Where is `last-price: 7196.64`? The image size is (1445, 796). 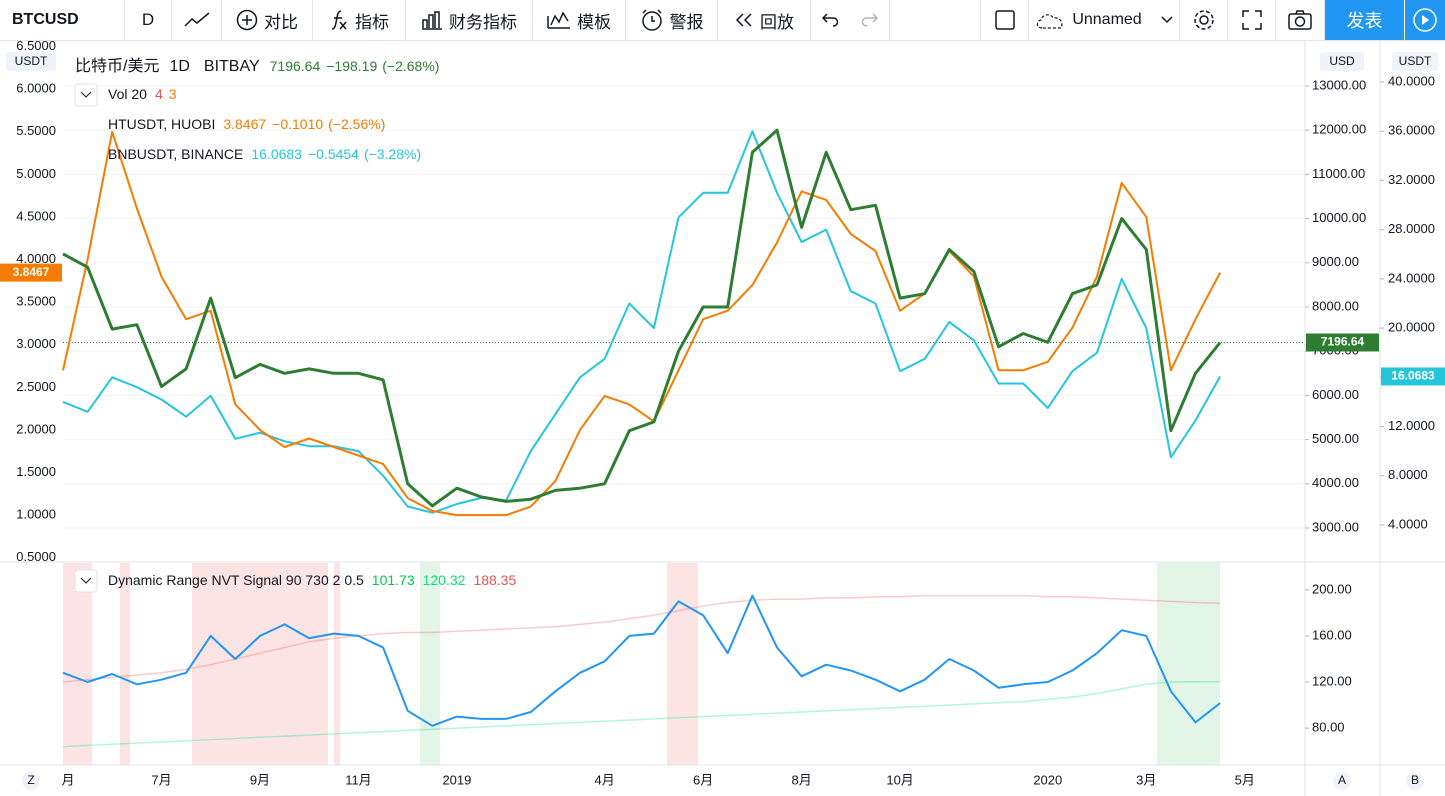 last-price: 7196.64 is located at coordinates (295, 66).